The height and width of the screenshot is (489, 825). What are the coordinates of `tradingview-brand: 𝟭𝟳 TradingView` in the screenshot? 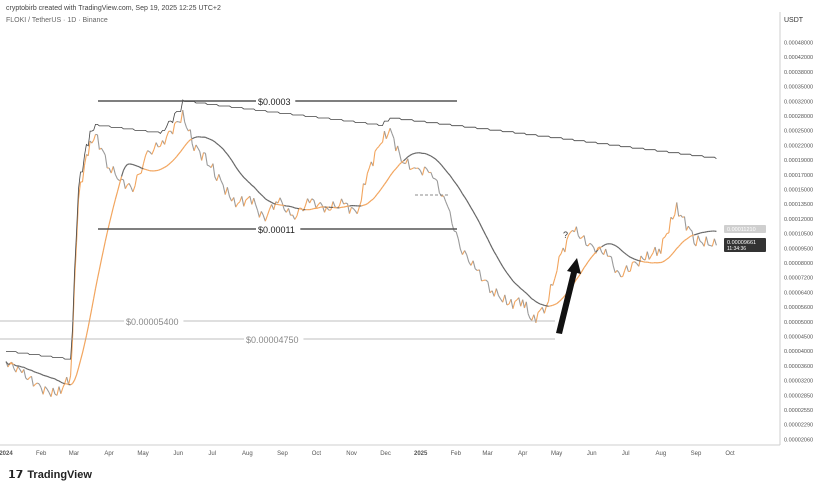 It's located at (50, 474).